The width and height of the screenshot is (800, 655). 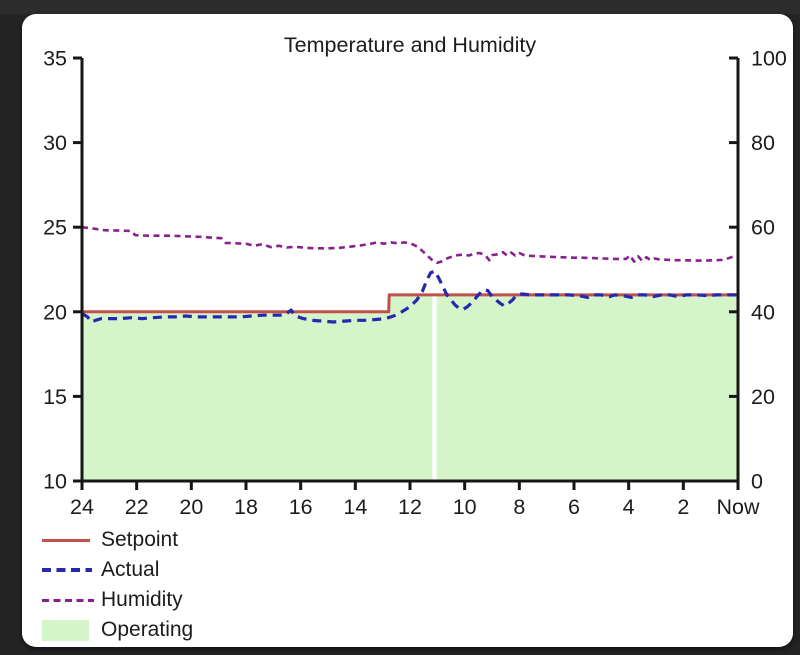 I want to click on legend-item-actual: Actual, so click(x=242, y=570).